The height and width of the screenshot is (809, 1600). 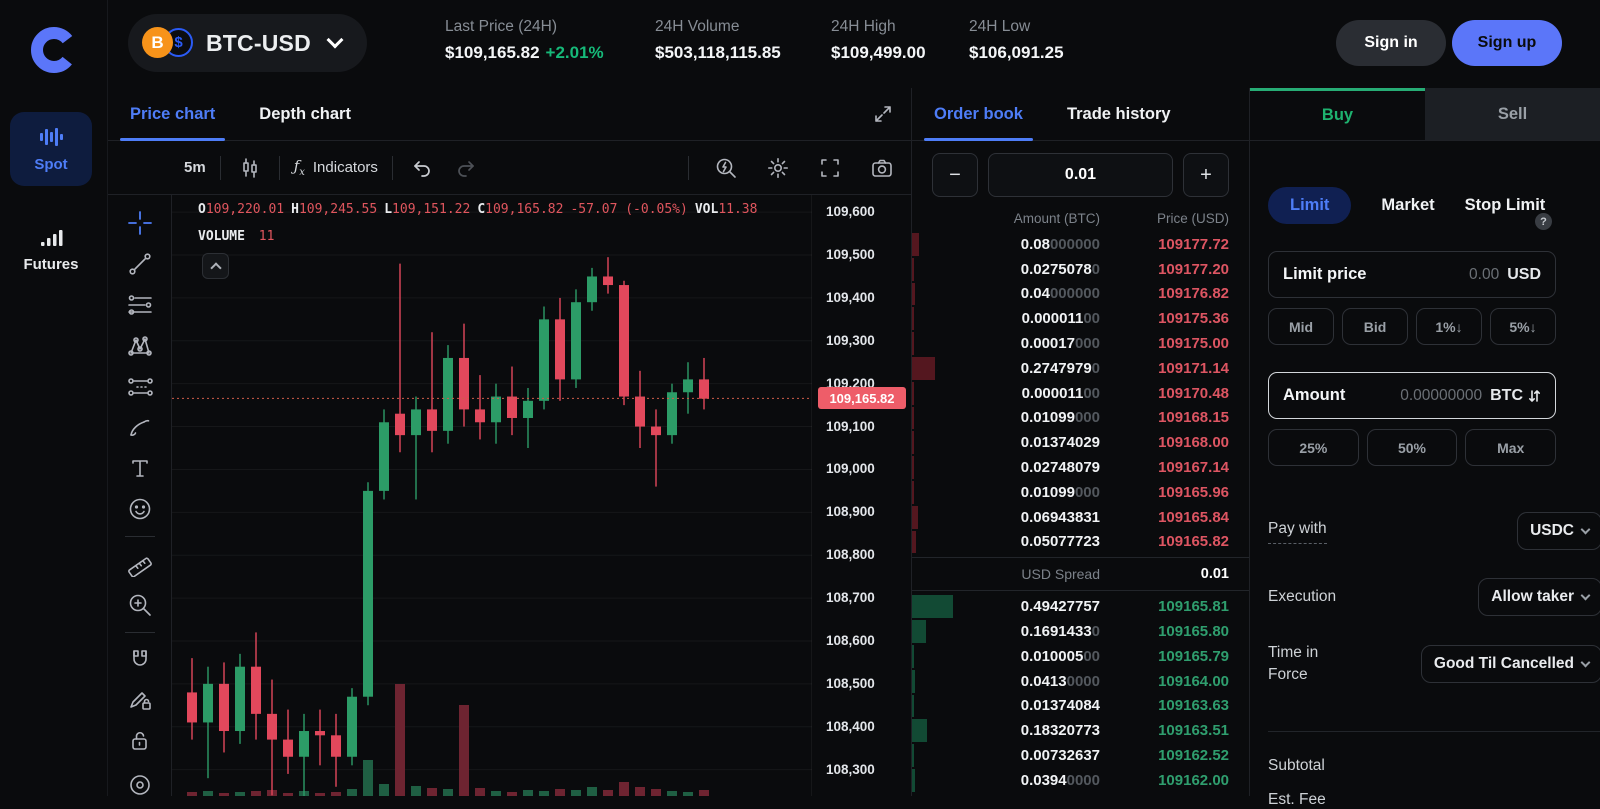 What do you see at coordinates (466, 168) in the screenshot?
I see `redo-button` at bounding box center [466, 168].